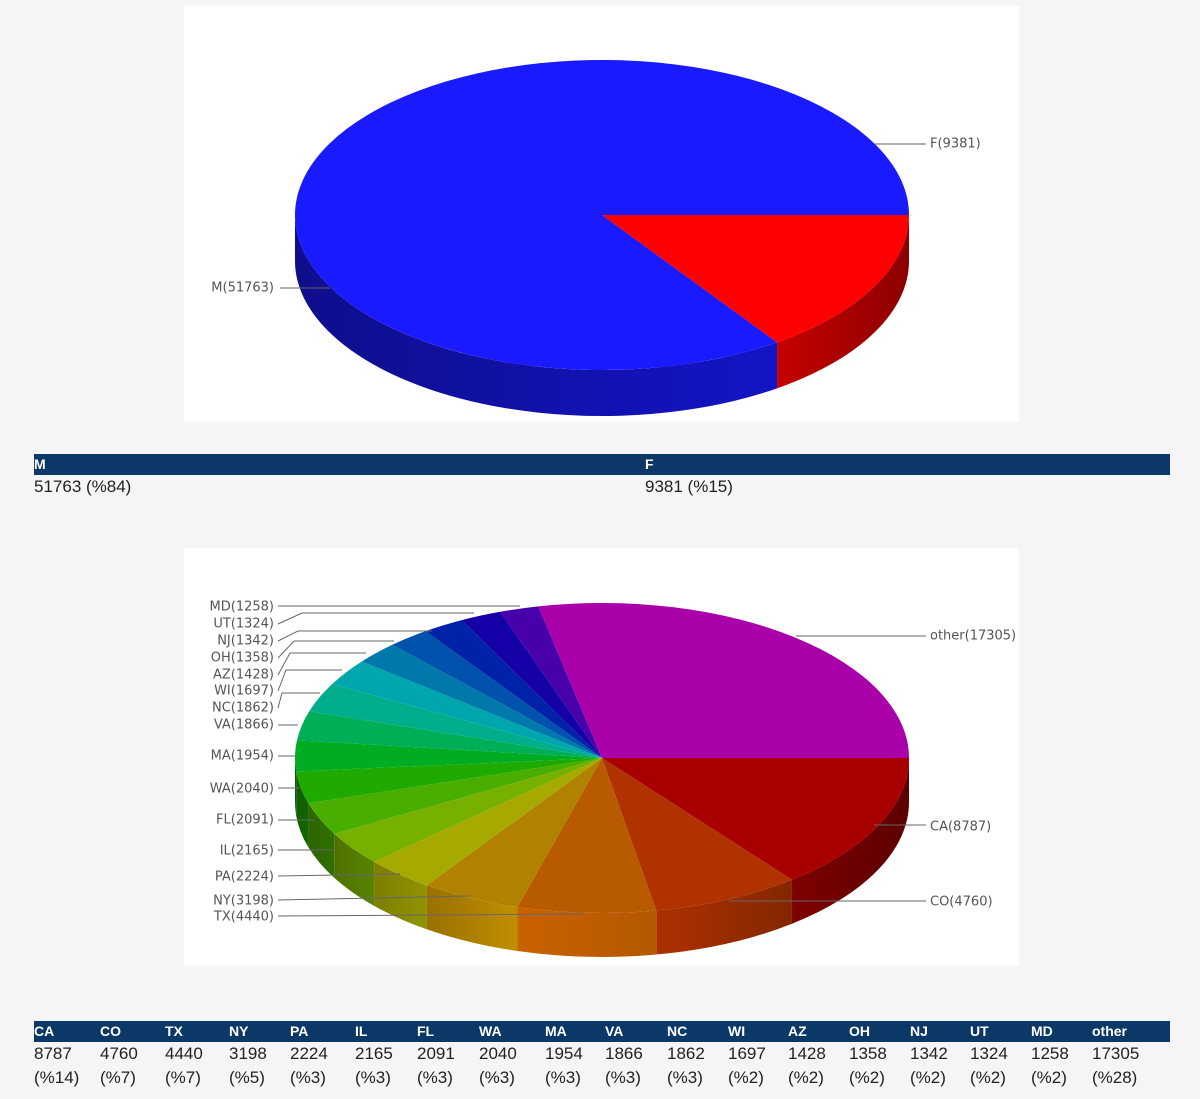 This screenshot has height=1099, width=1200. Describe the element at coordinates (426, 1031) in the screenshot. I see `state-header-fl: FL` at that location.